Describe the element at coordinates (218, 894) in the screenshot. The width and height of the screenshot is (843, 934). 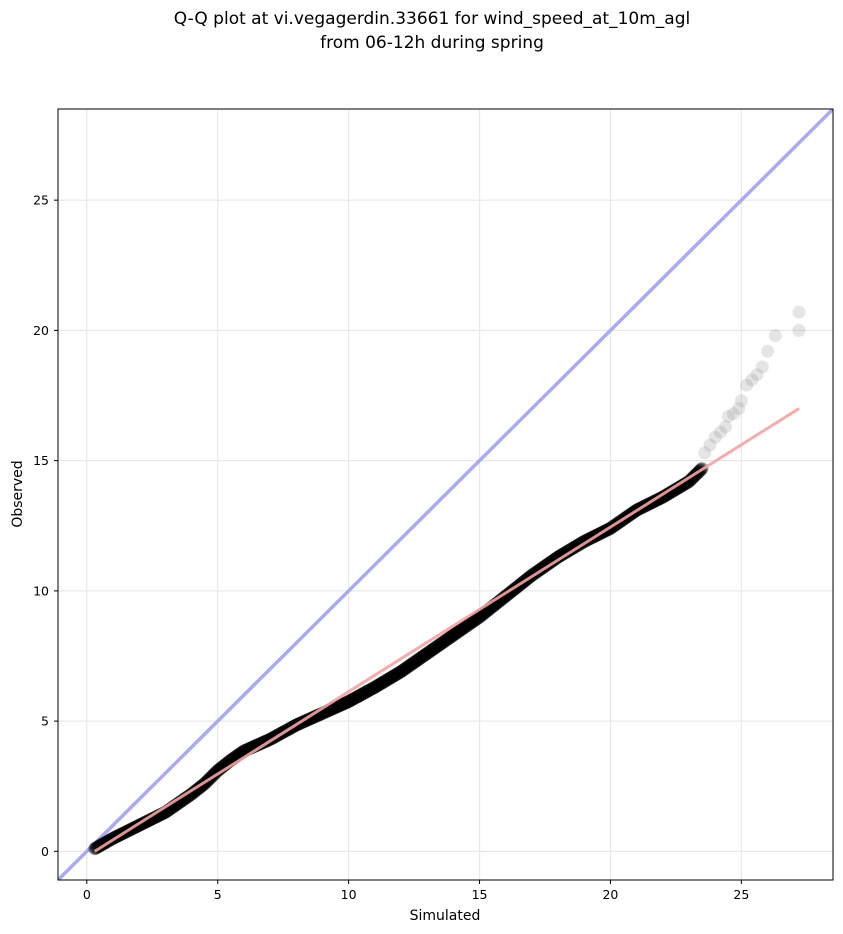
I see `x-tick-label: 5` at that location.